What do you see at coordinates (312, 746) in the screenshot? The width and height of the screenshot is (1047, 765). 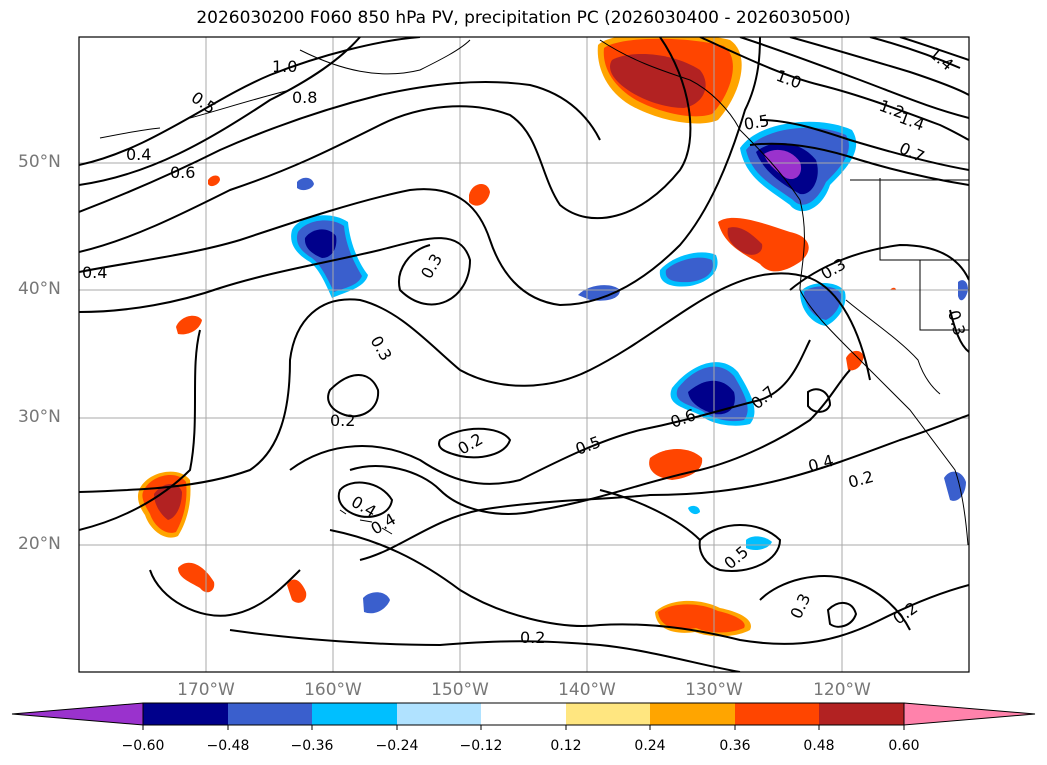 I see `colorbar-tick-label: −0.36` at bounding box center [312, 746].